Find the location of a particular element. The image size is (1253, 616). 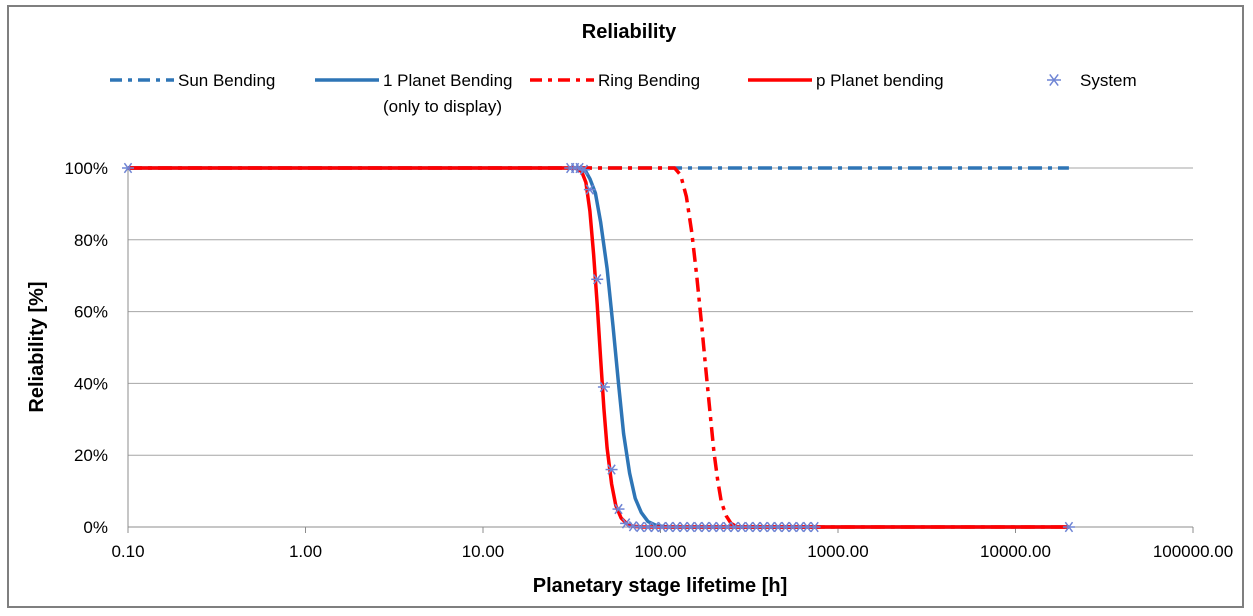

x-tick-label: 1000.00 is located at coordinates (837, 551).